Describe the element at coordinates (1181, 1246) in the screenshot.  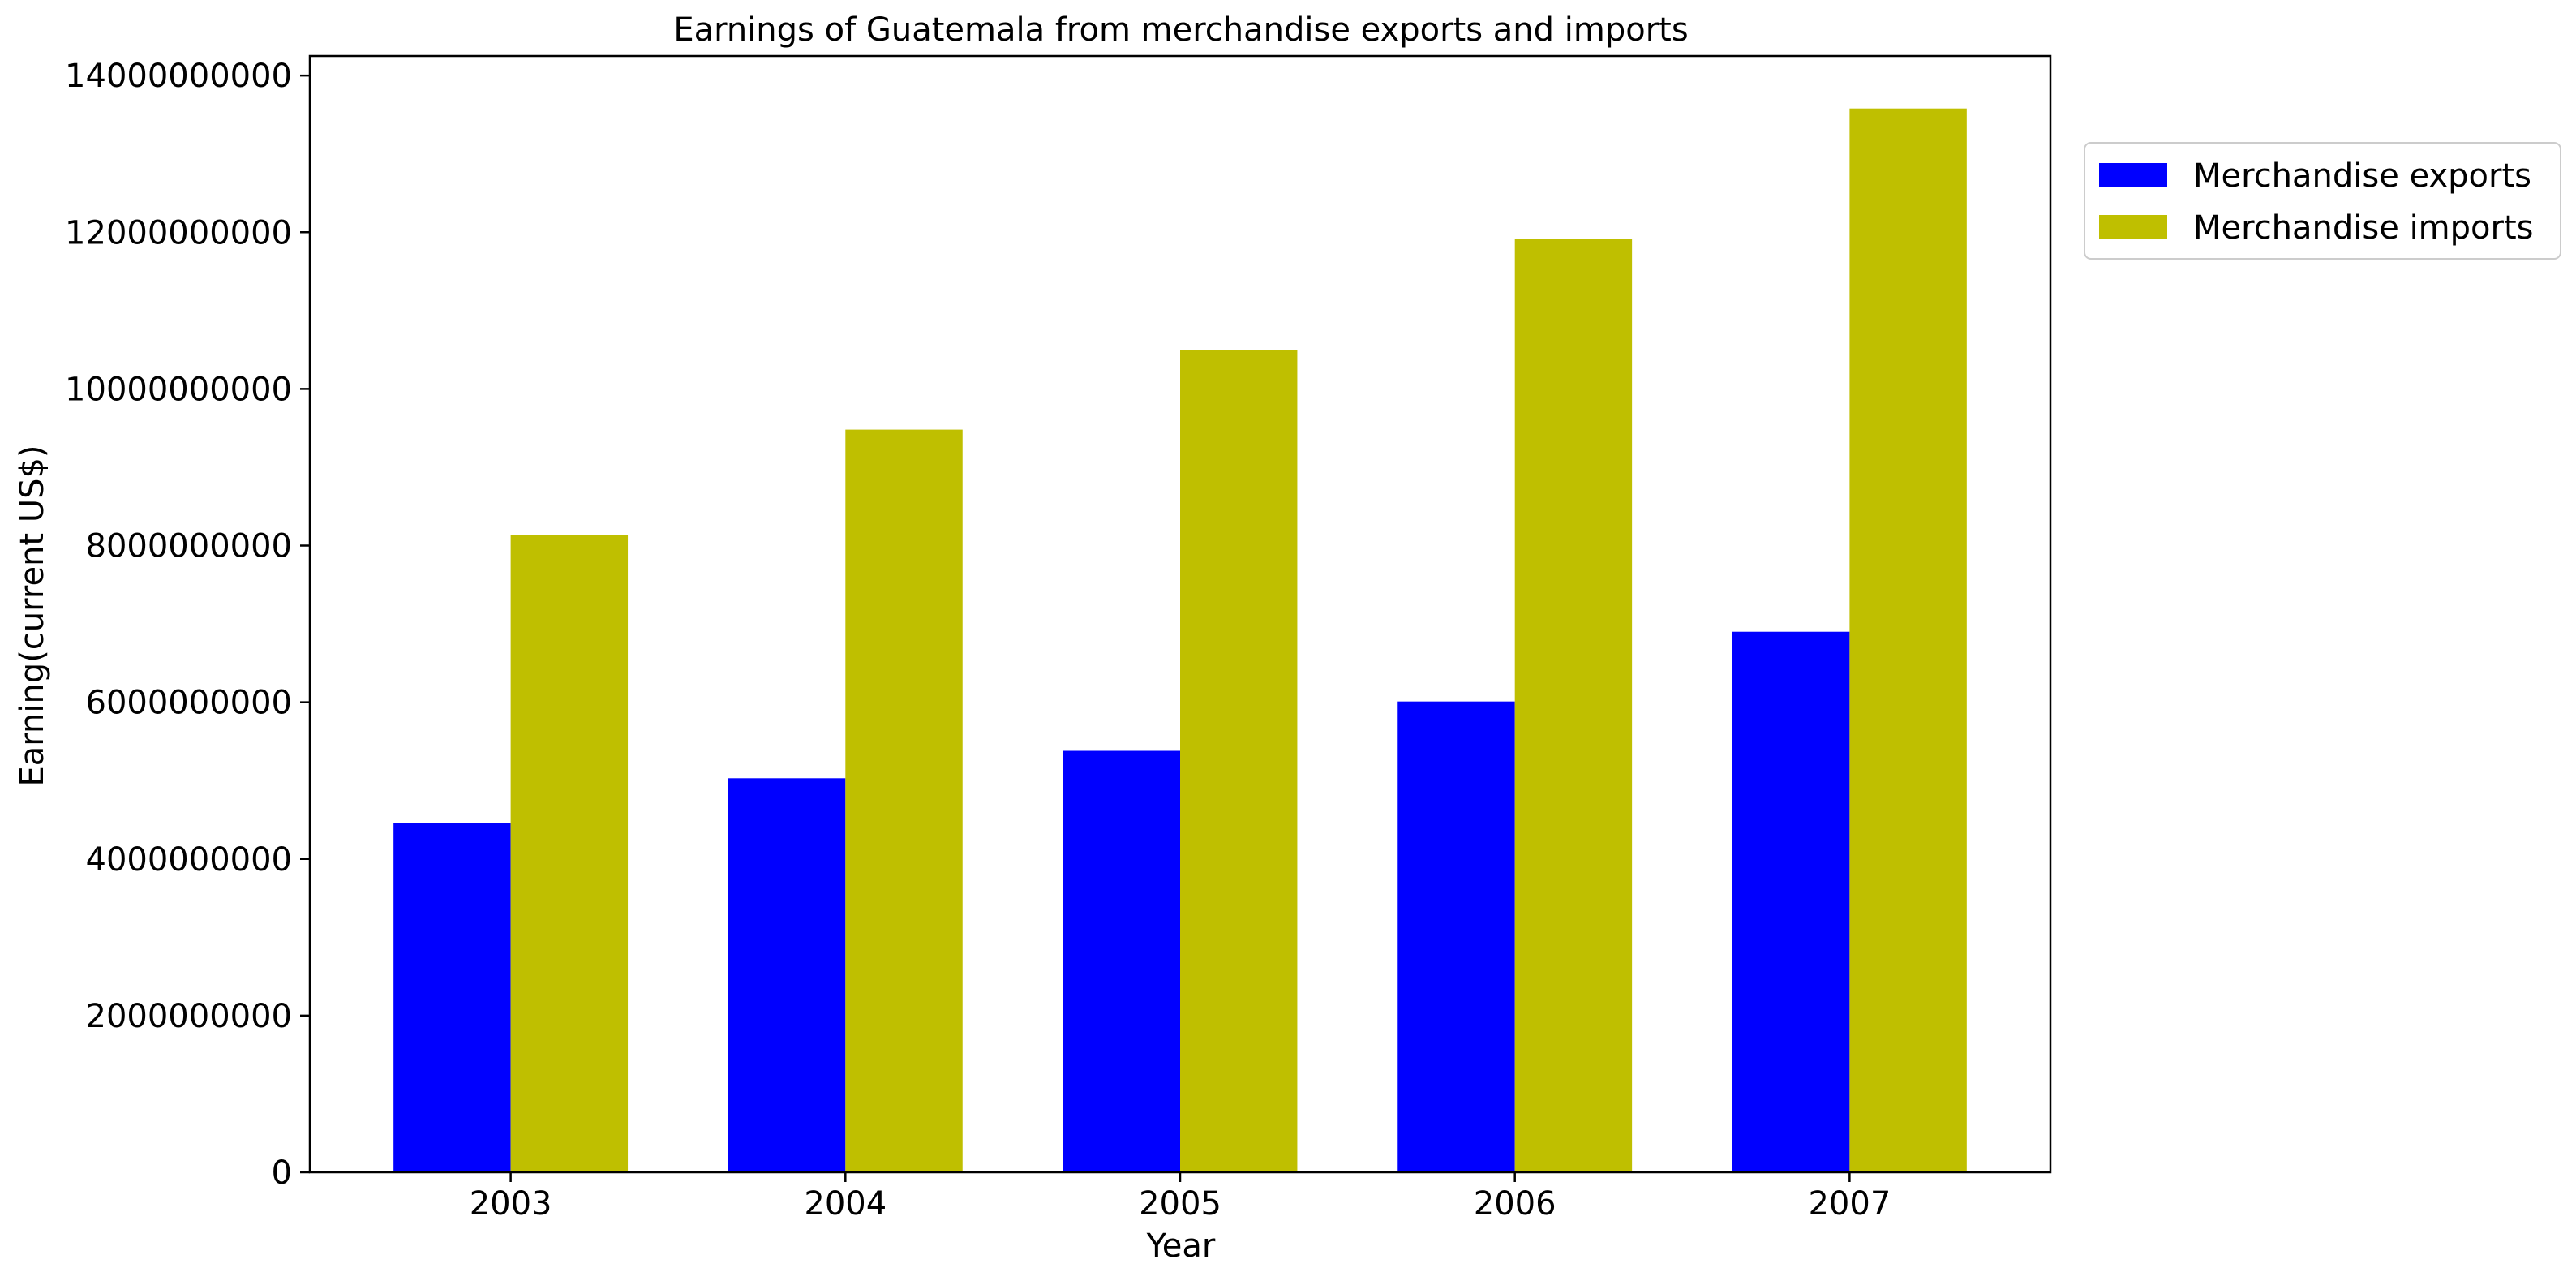
I see `x-axis-label: Year` at that location.